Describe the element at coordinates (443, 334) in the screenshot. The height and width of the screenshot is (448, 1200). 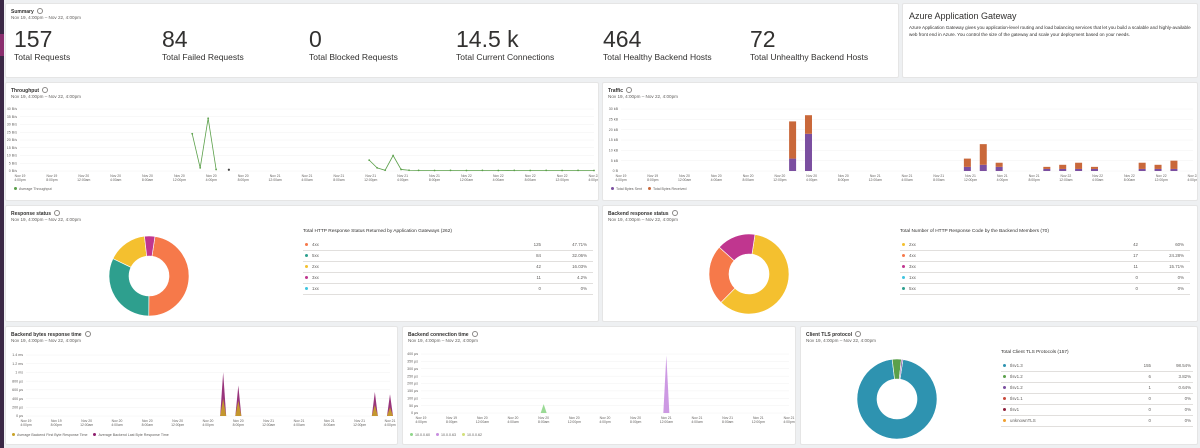
I see `backend-conn-title: Backend connection time` at that location.